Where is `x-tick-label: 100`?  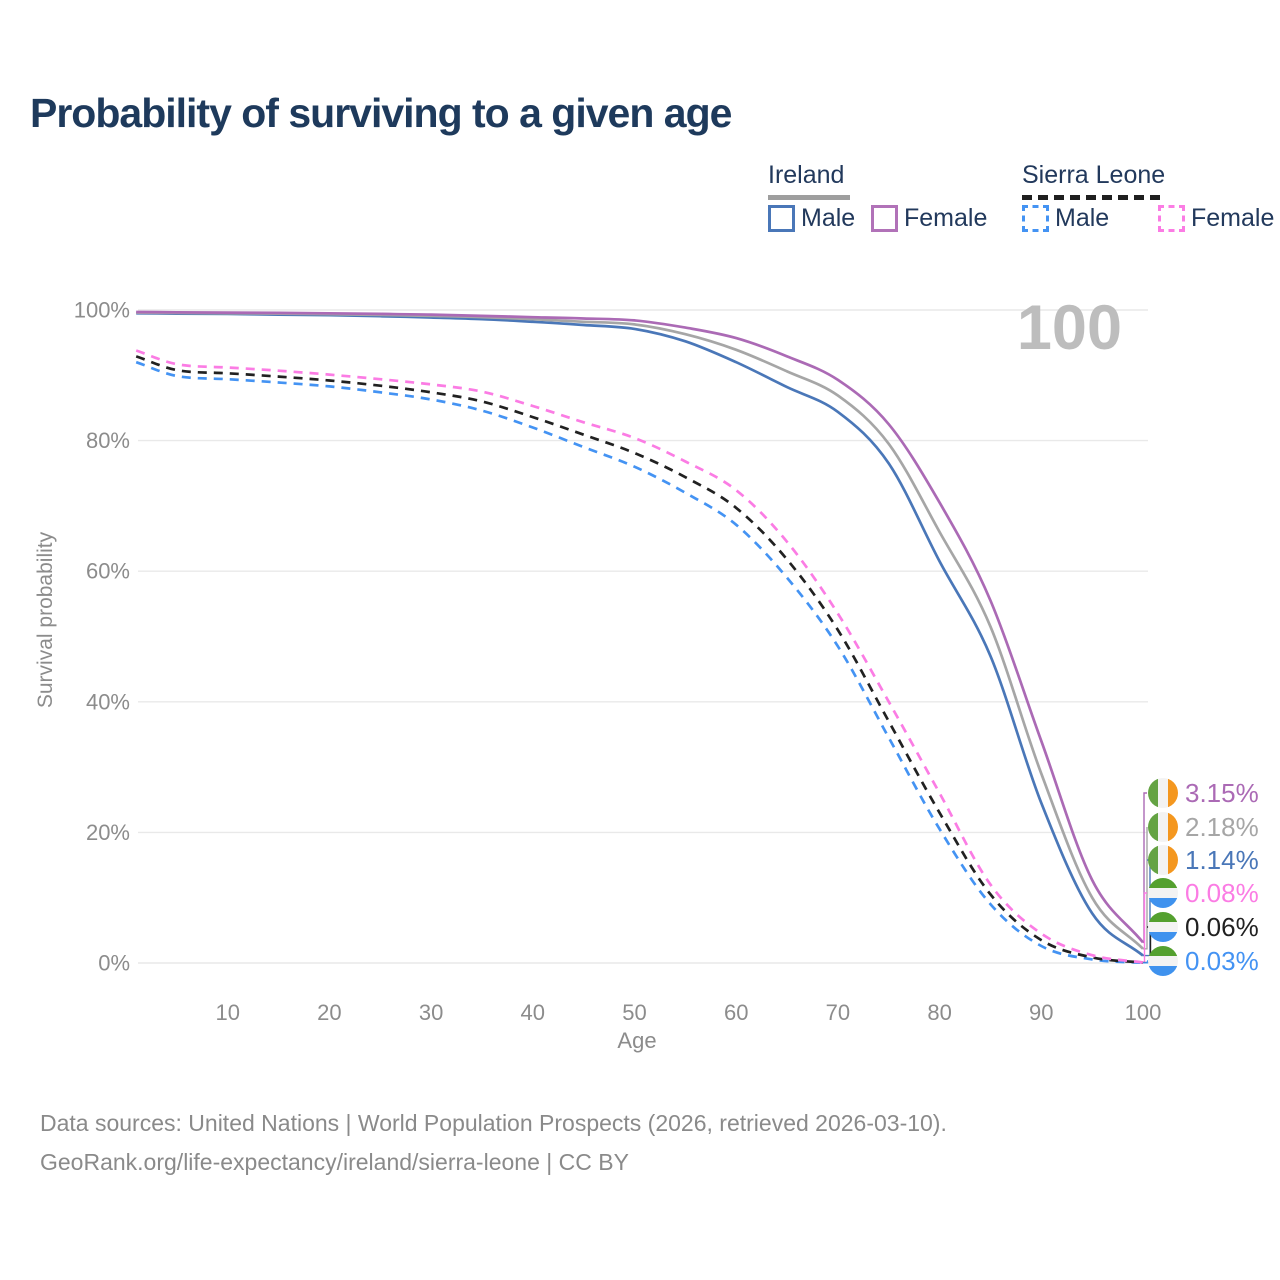
x-tick-label: 100 is located at coordinates (1143, 1012).